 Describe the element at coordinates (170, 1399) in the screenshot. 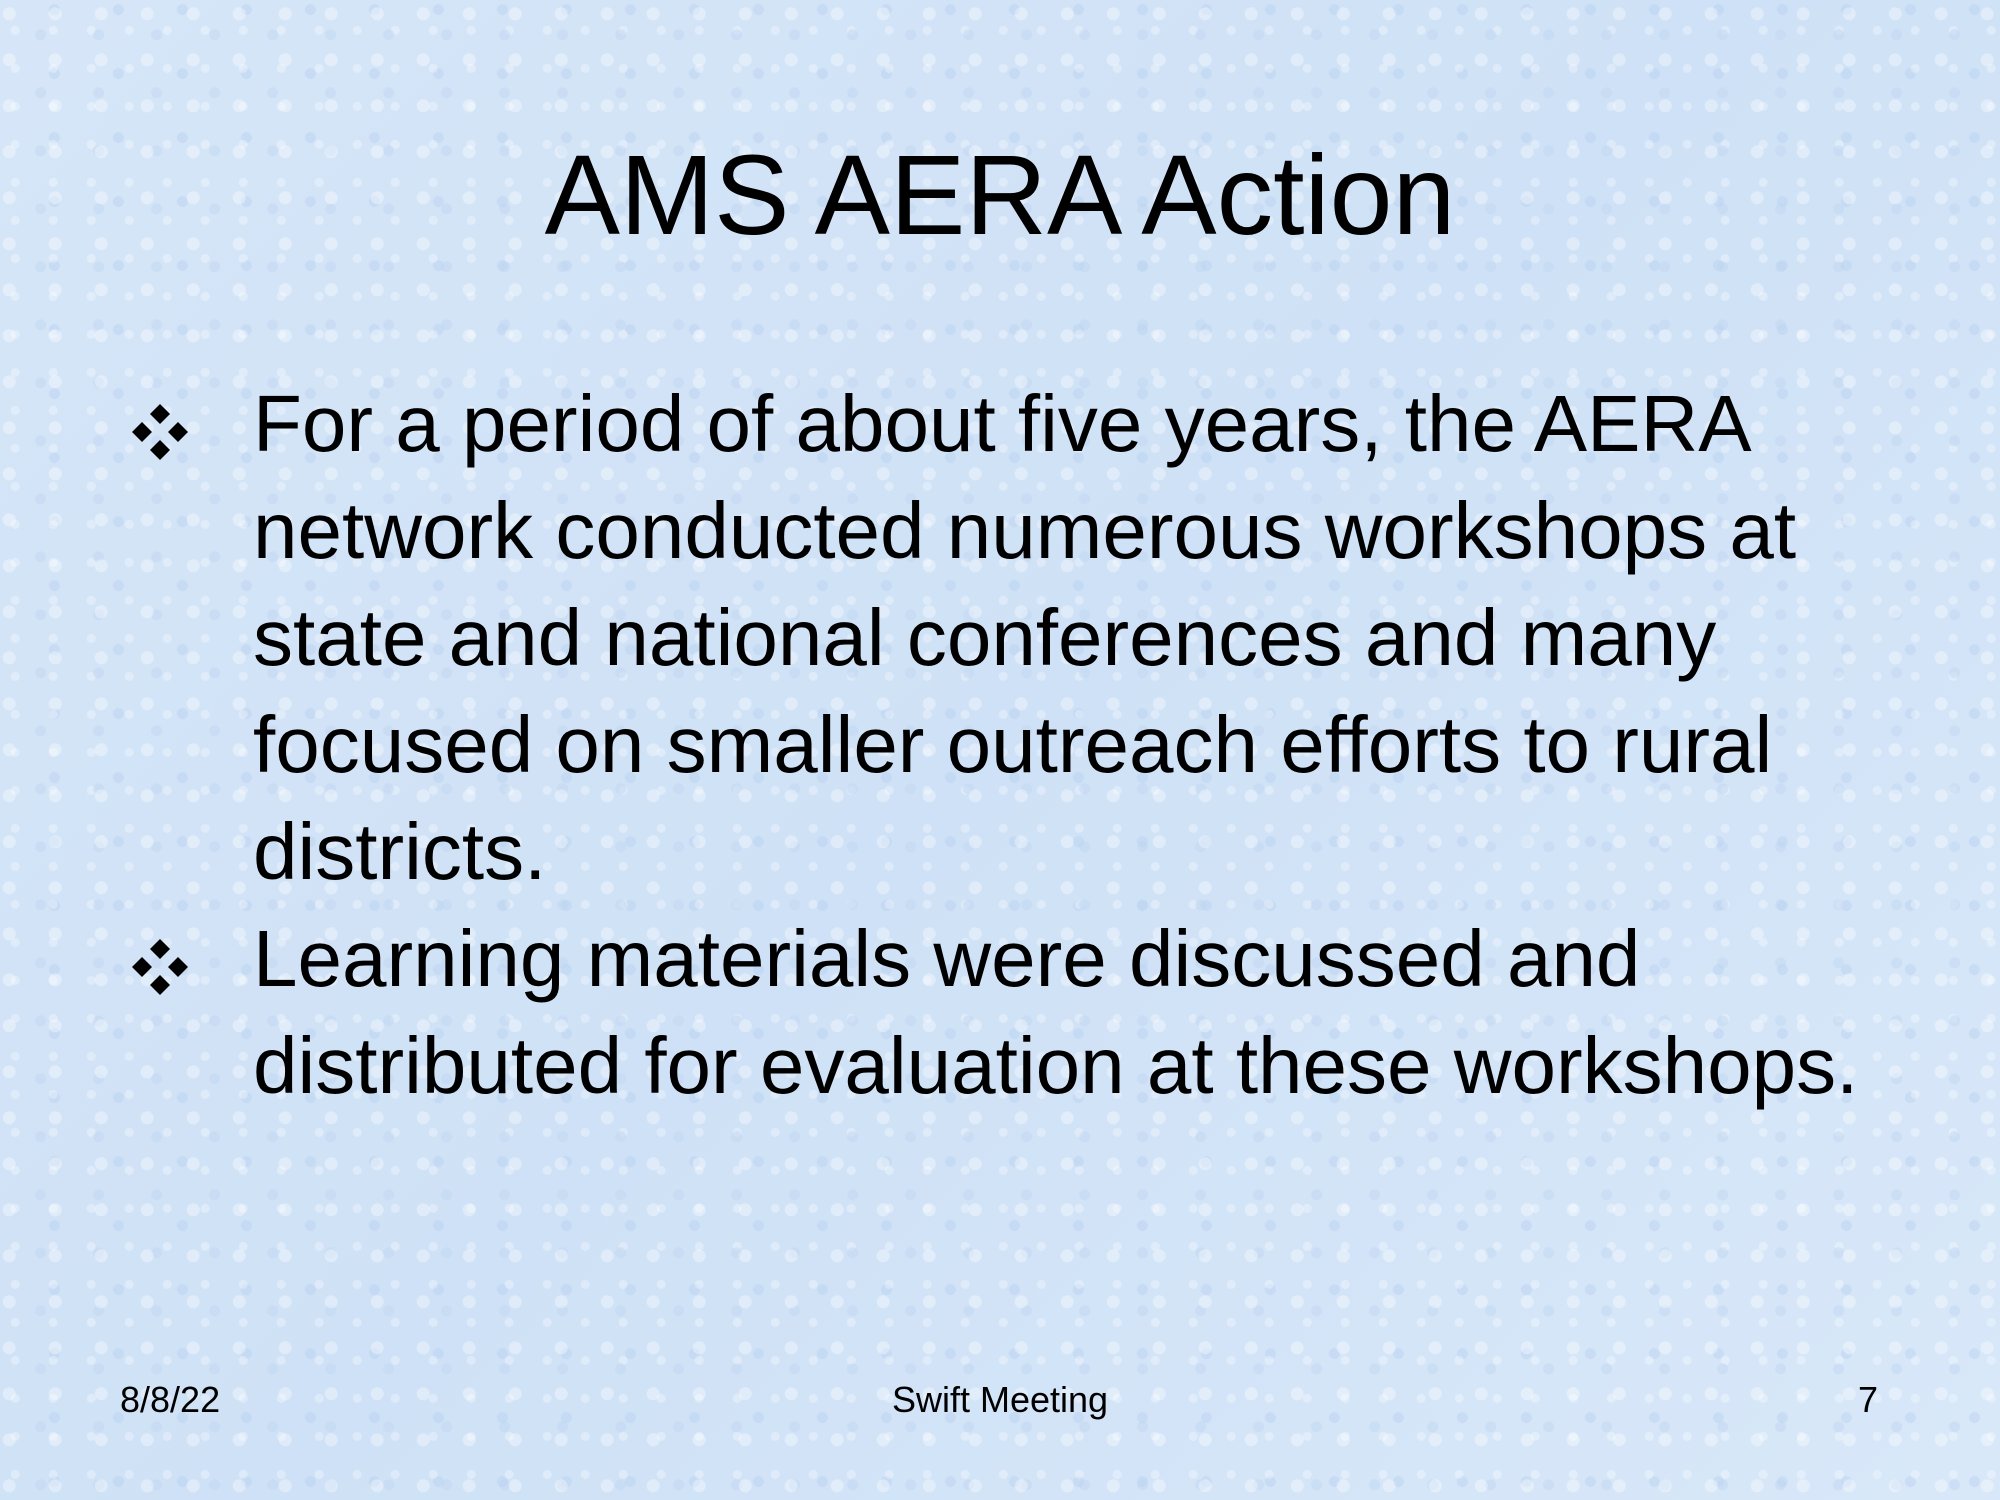

I see `footer-date: 8/8/22` at that location.